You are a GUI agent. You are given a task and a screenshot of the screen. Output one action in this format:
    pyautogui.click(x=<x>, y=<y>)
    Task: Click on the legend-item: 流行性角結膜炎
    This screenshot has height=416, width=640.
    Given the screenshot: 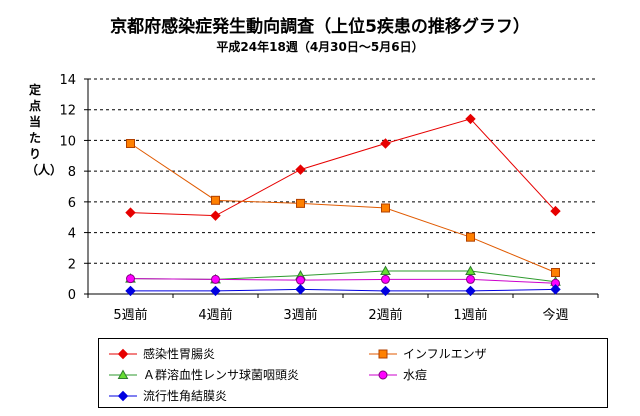 What is the action you would take?
    pyautogui.click(x=168, y=395)
    